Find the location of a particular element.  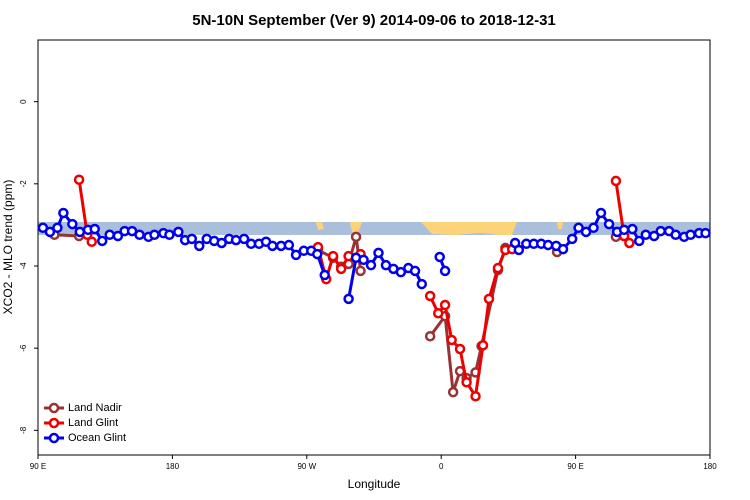

y-tick-label: 0 is located at coordinates (23, 101).